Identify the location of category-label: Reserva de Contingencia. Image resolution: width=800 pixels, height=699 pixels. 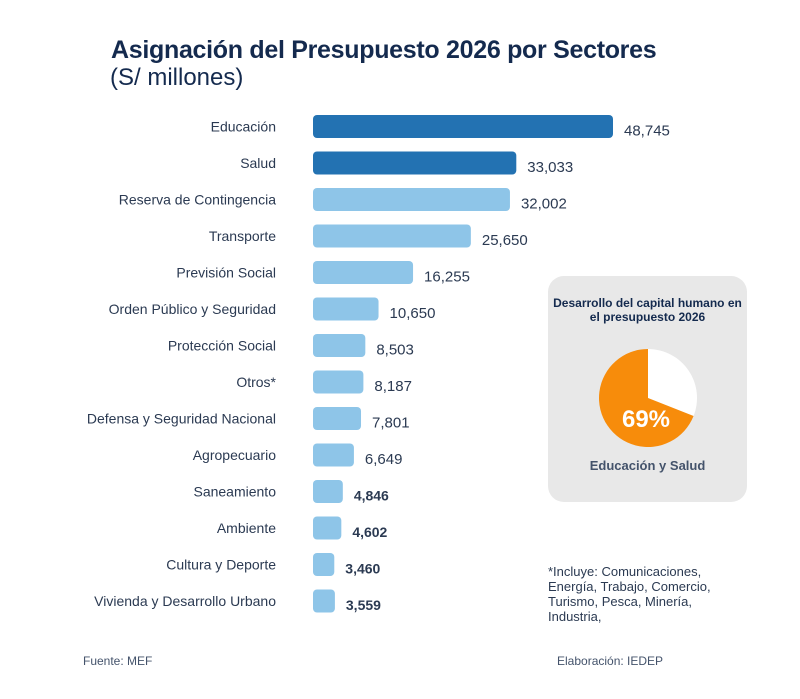
(197, 200).